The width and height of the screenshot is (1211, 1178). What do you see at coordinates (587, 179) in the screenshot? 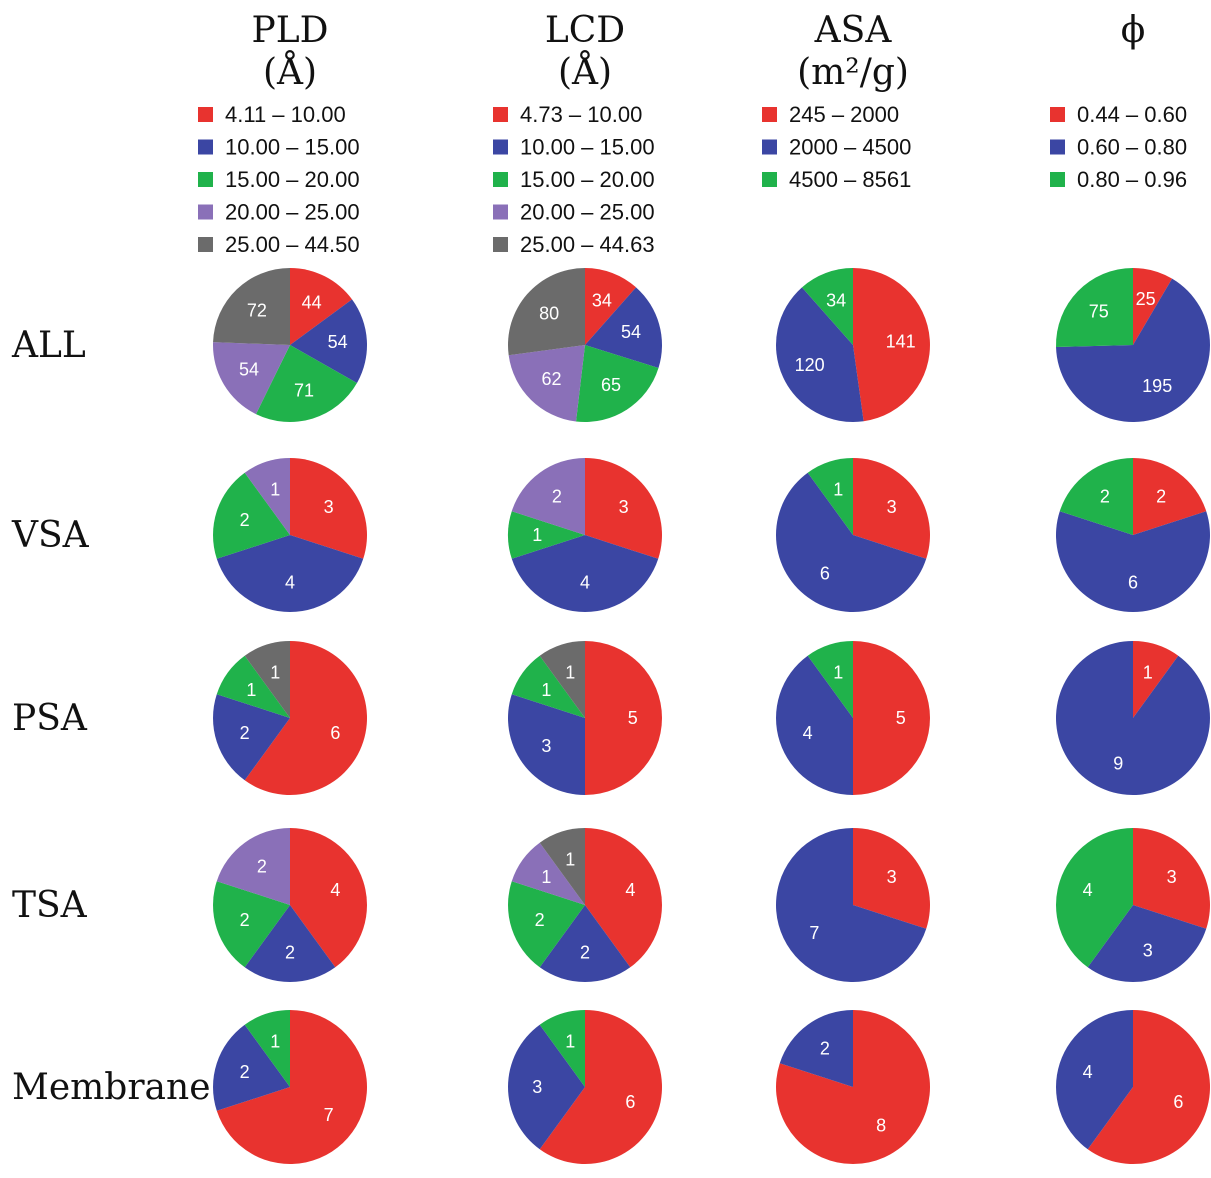
I see `legend-label-lcd-2: 15.00 – 20.00` at bounding box center [587, 179].